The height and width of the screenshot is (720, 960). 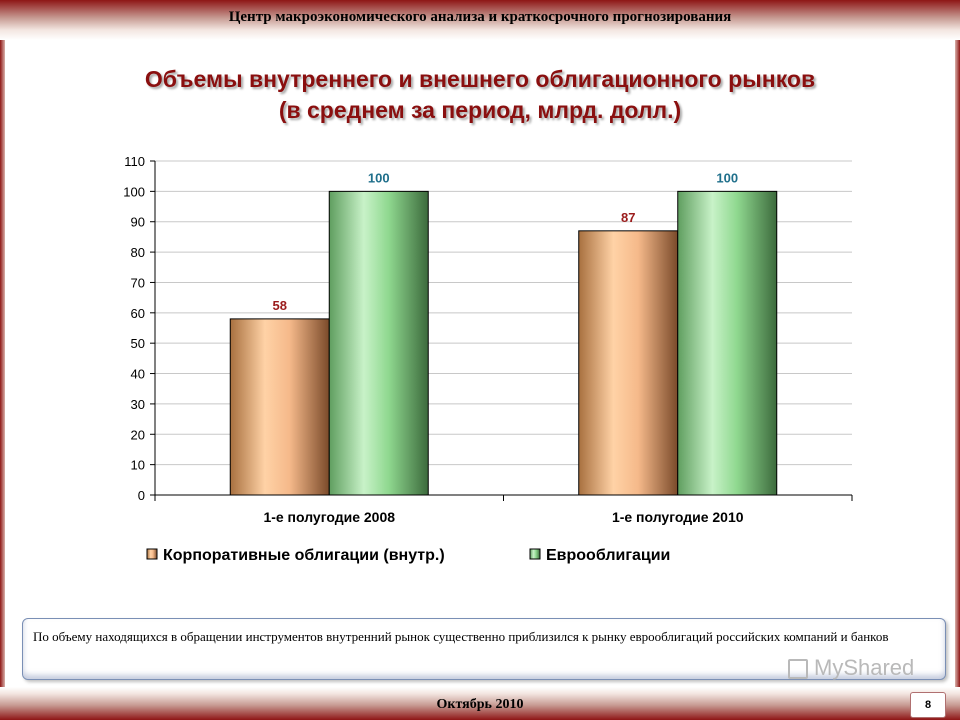 What do you see at coordinates (678, 517) in the screenshot?
I see `x-tick-label: 1-е полугодие 2010` at bounding box center [678, 517].